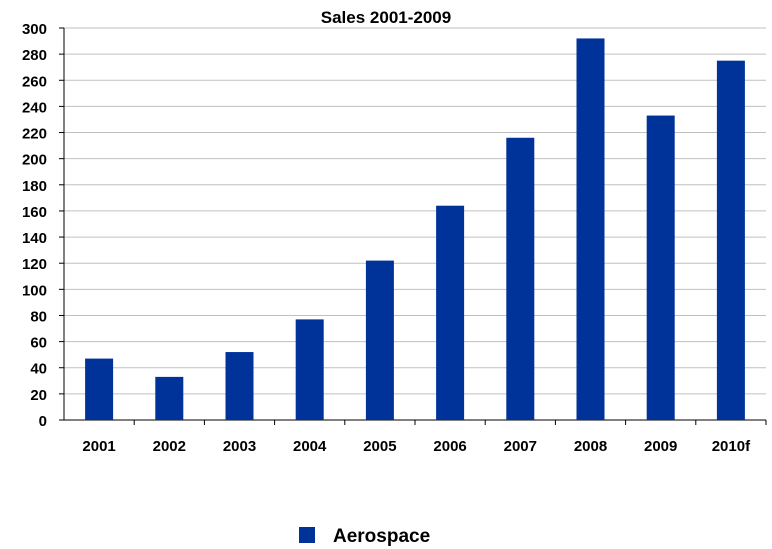  What do you see at coordinates (239, 446) in the screenshot?
I see `x-tick-label: 2003` at bounding box center [239, 446].